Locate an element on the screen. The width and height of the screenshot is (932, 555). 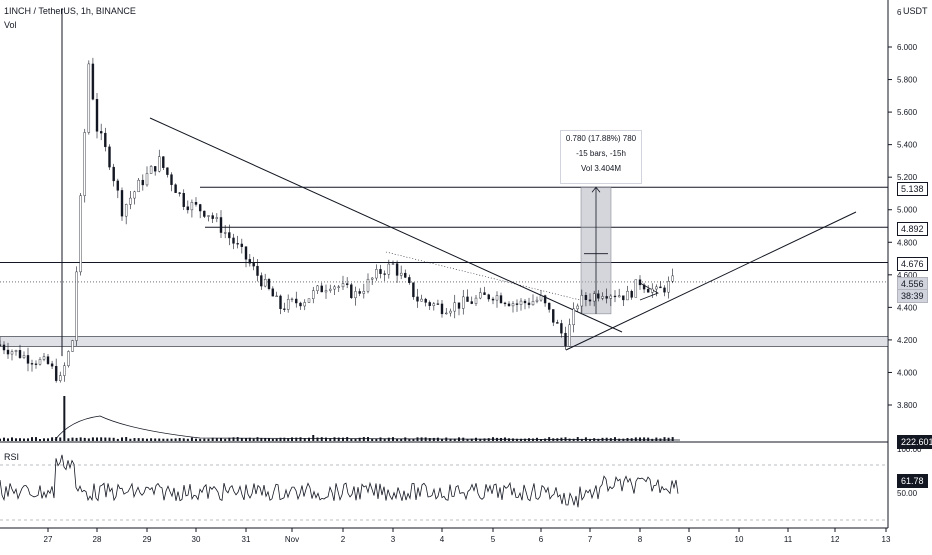
time-tick-label: 3 is located at coordinates (393, 539).